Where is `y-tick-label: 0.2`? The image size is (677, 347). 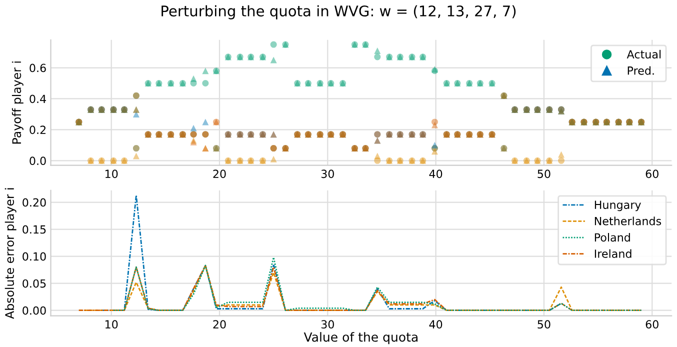
y-tick-label: 0.2 is located at coordinates (38, 130).